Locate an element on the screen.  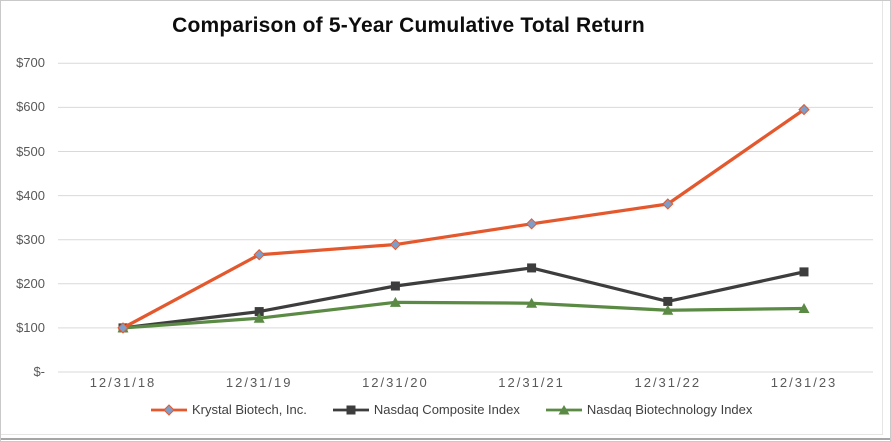
legend-label: Nasdaq Composite Index is located at coordinates (446, 409).